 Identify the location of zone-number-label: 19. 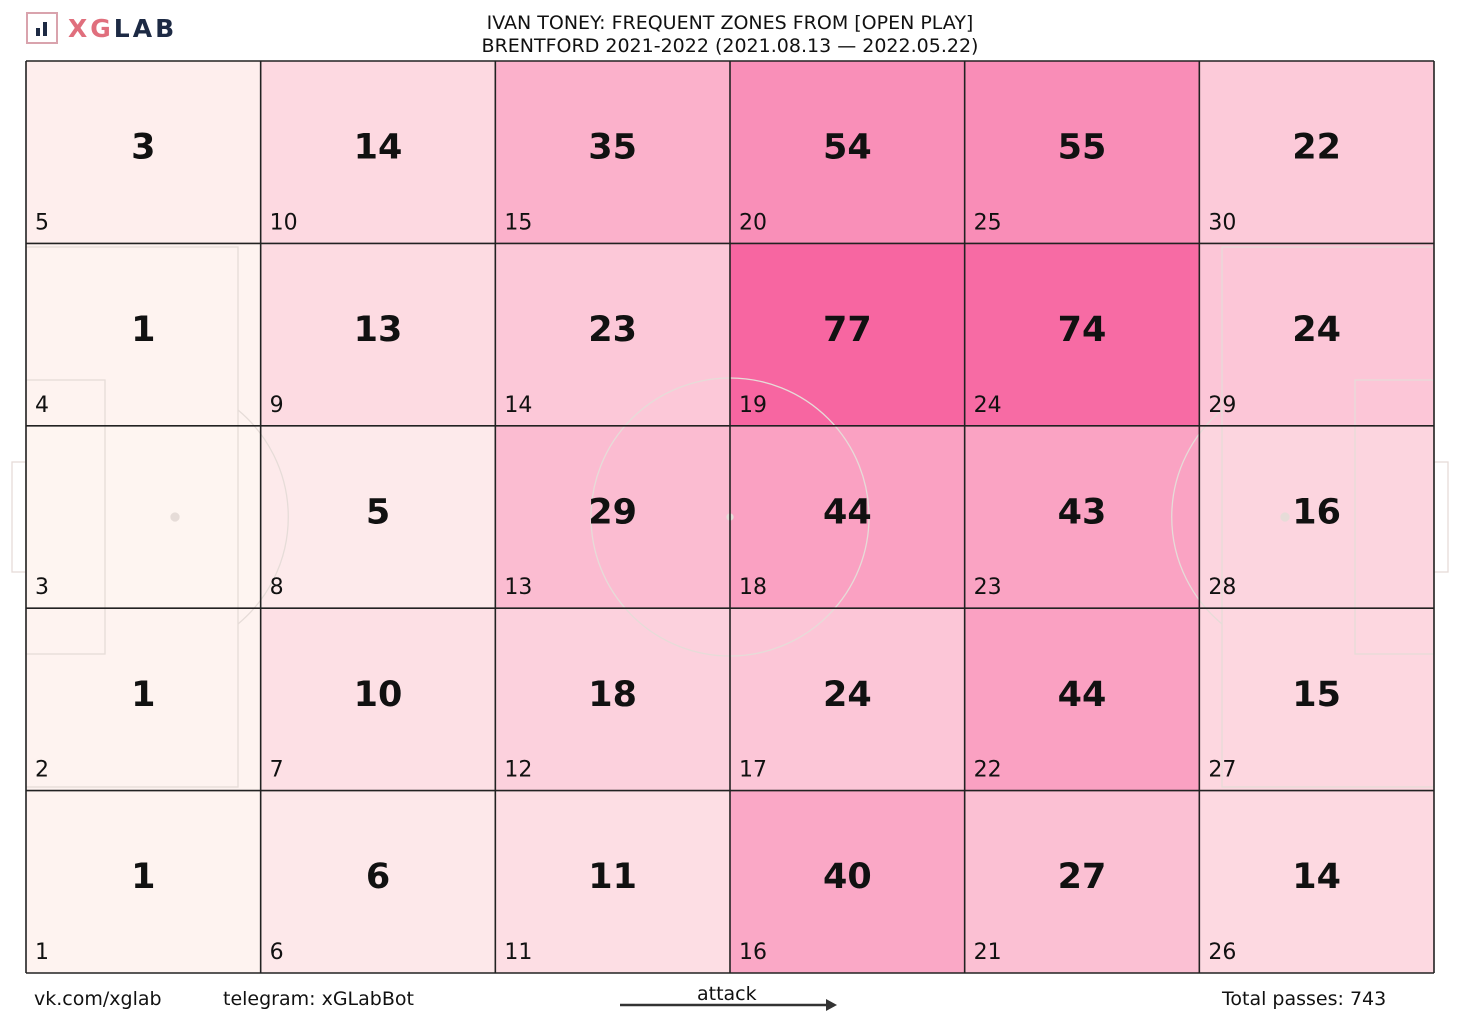
(753, 405).